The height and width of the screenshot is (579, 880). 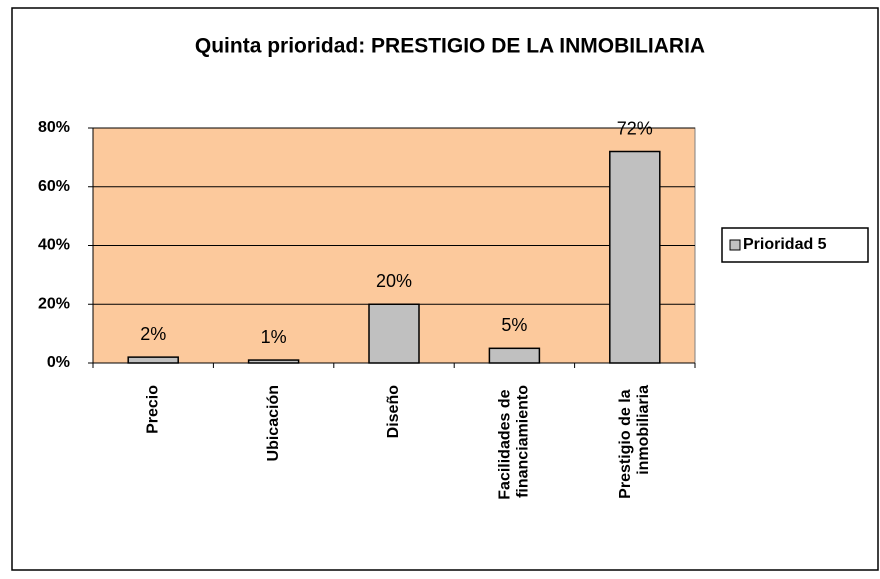 What do you see at coordinates (54, 303) in the screenshot?
I see `y-tick-label: 20%` at bounding box center [54, 303].